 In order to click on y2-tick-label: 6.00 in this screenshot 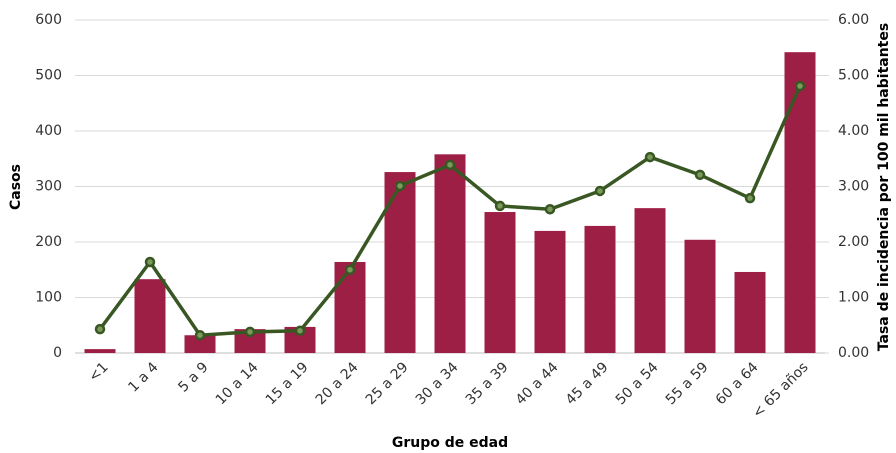, I will do `click(853, 20)`.